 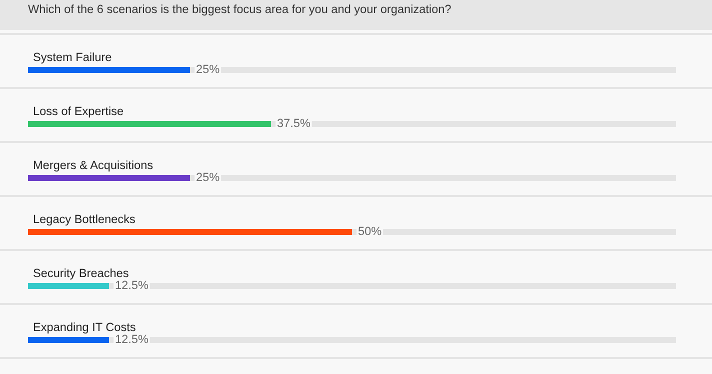 I want to click on y-tick-label: Mergers & Acquisitions, so click(x=93, y=166).